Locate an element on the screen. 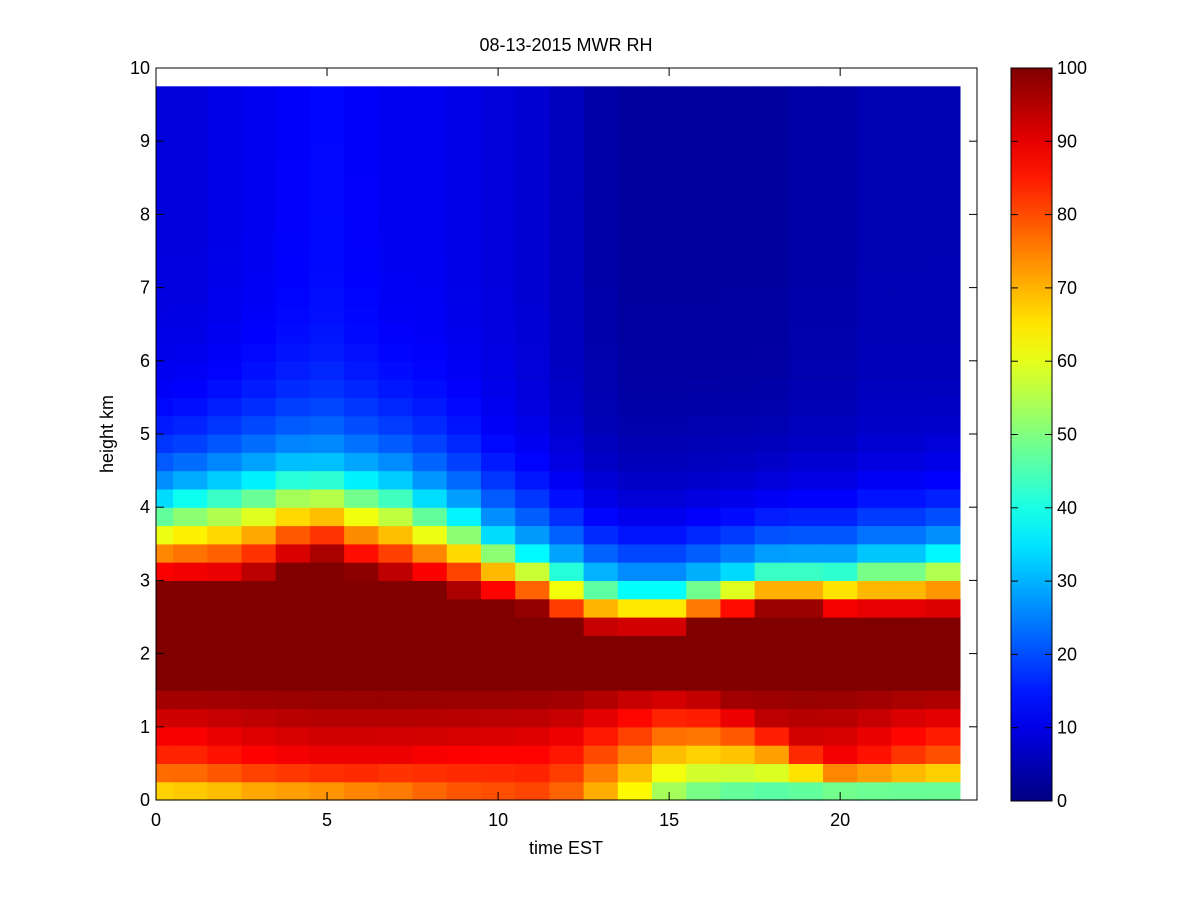  colorbar-tick-label: 100 is located at coordinates (1072, 68).